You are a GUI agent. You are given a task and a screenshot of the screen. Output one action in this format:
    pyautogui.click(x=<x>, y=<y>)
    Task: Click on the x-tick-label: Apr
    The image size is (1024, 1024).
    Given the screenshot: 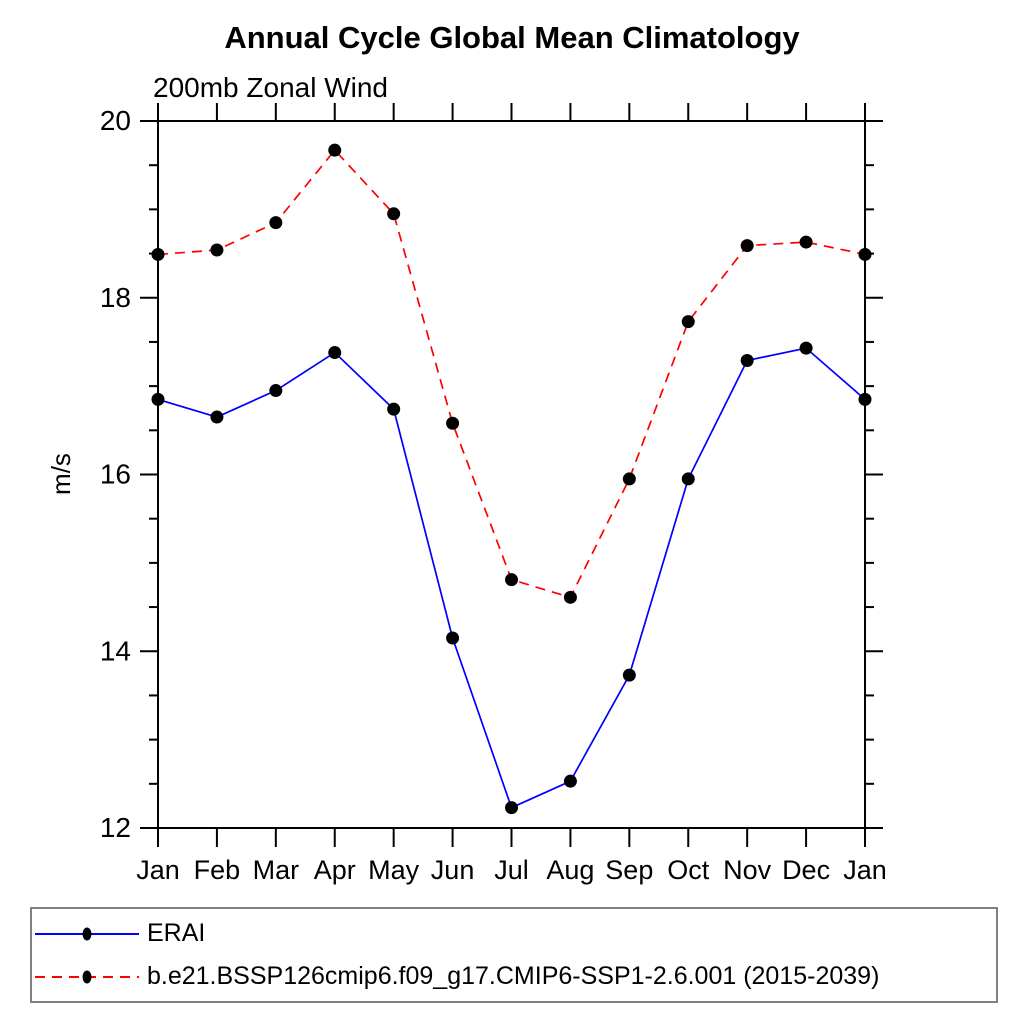 What is the action you would take?
    pyautogui.click(x=335, y=870)
    